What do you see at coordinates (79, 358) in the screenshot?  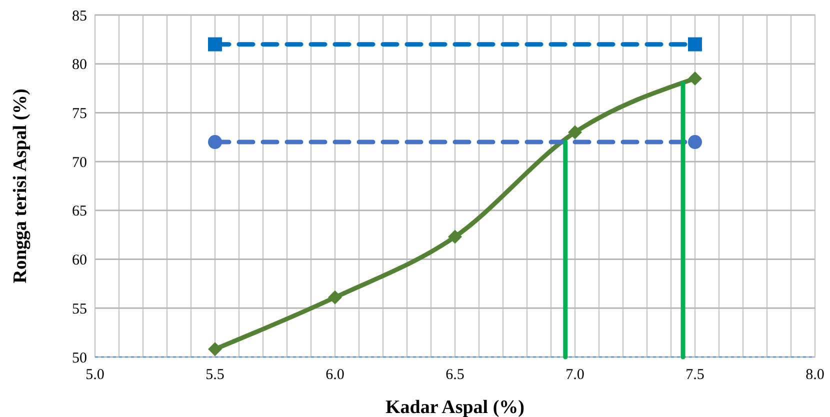 I see `y-tick-label: 50` at bounding box center [79, 358].